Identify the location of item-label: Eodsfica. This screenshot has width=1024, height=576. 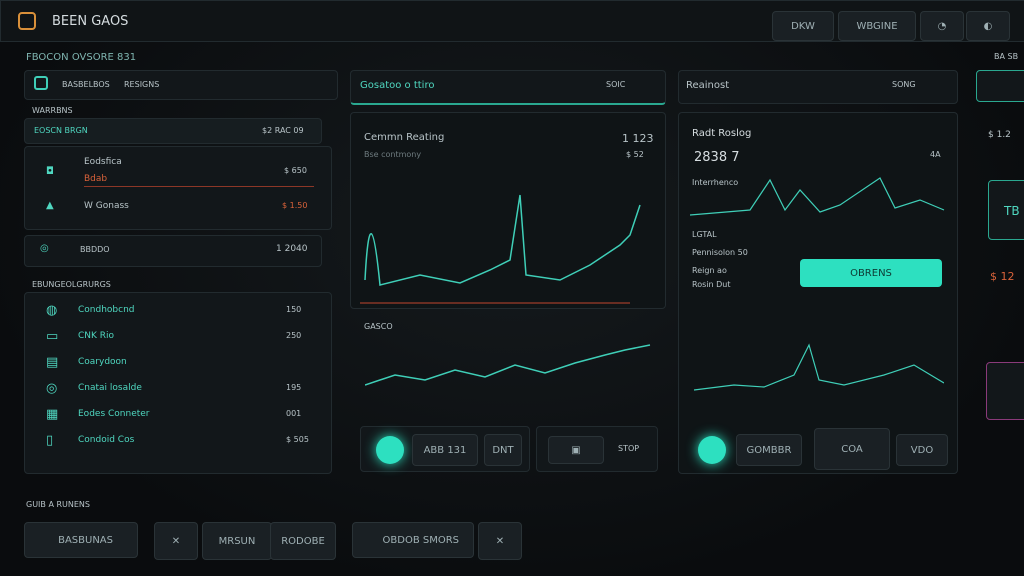
(103, 162).